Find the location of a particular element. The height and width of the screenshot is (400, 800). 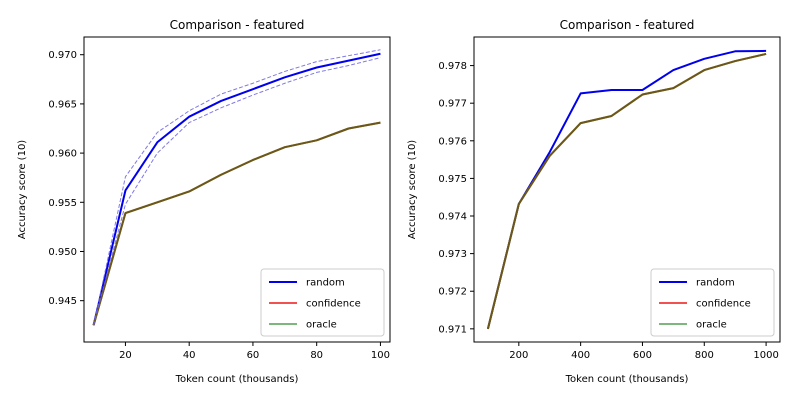

x-tick-label: 80 is located at coordinates (316, 355).